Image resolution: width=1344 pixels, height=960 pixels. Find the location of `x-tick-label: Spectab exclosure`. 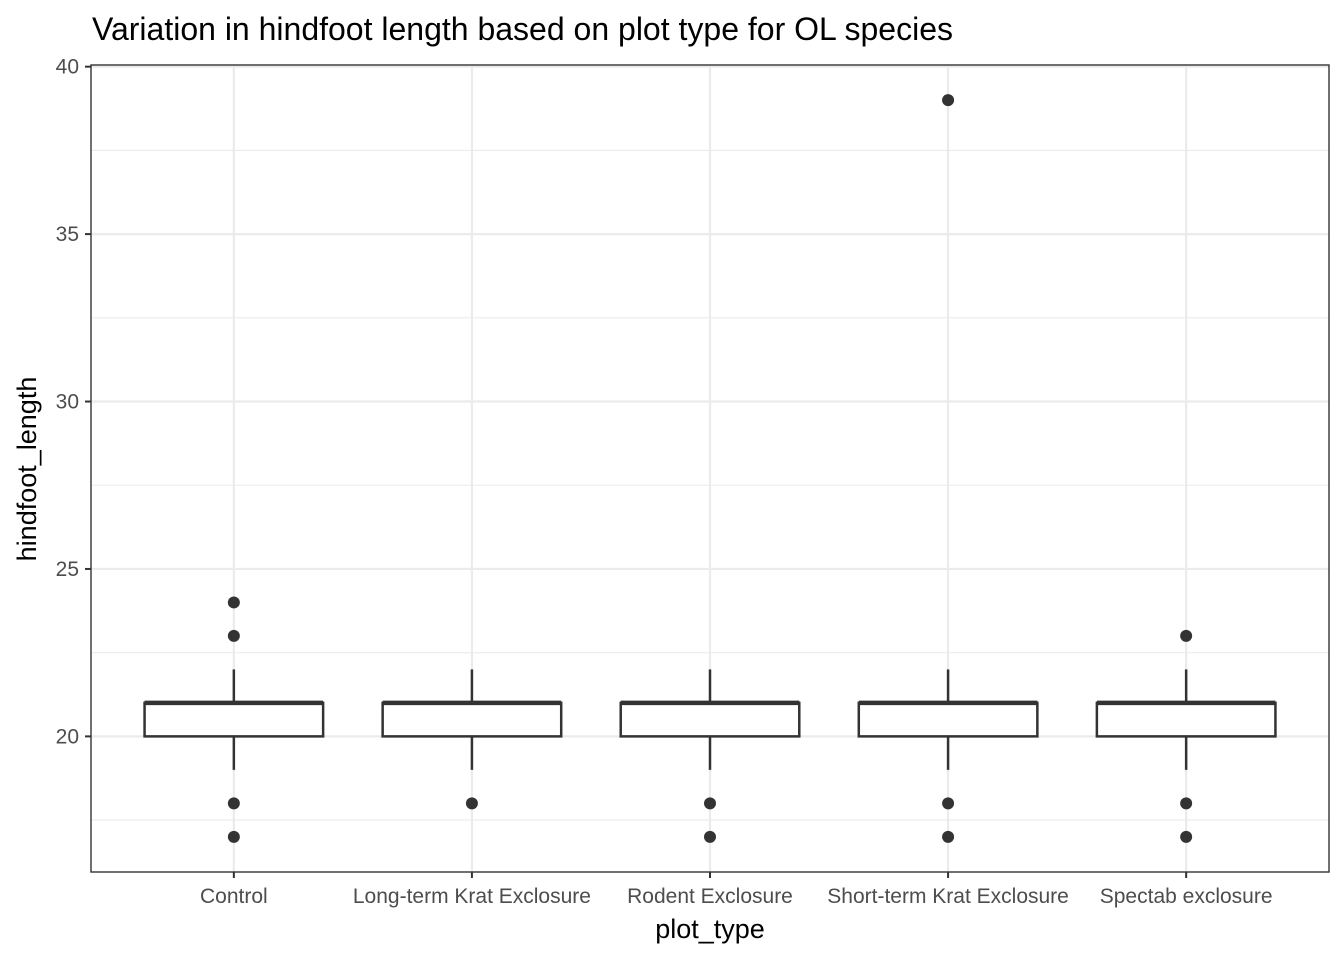

x-tick-label: Spectab exclosure is located at coordinates (1186, 896).